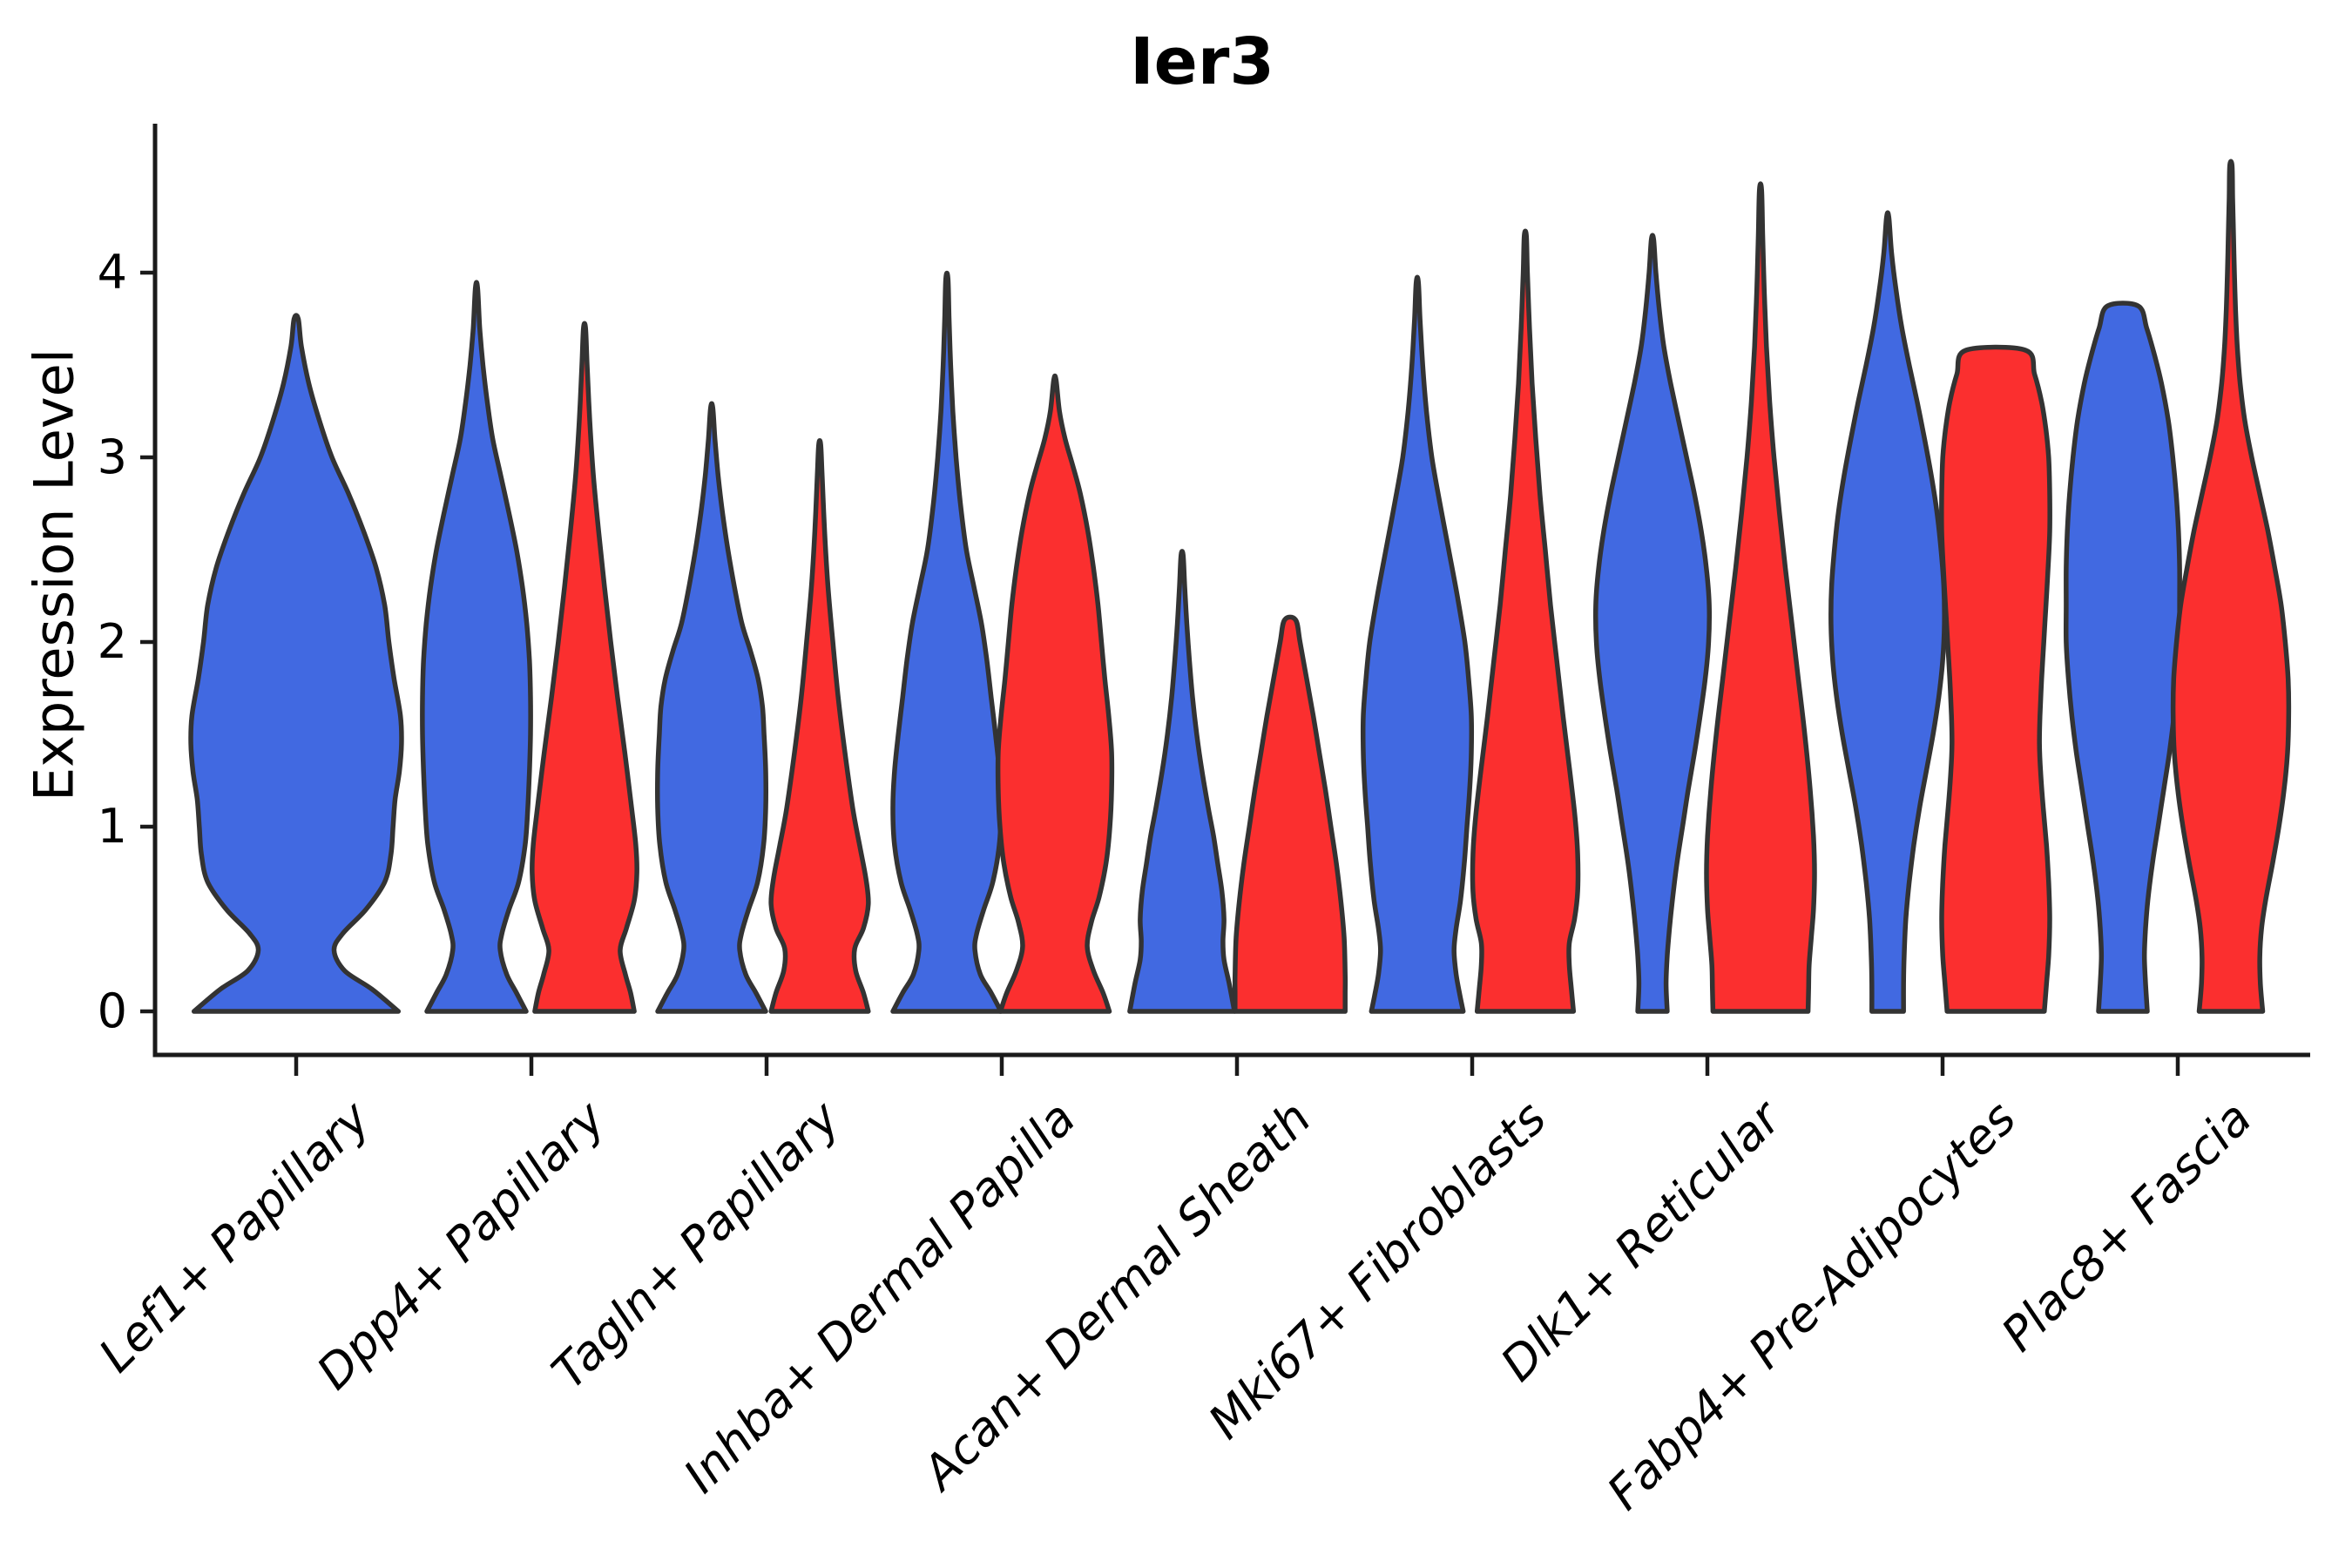  What do you see at coordinates (1653, 623) in the screenshot?
I see `violin-blue-dlk1-reticular` at bounding box center [1653, 623].